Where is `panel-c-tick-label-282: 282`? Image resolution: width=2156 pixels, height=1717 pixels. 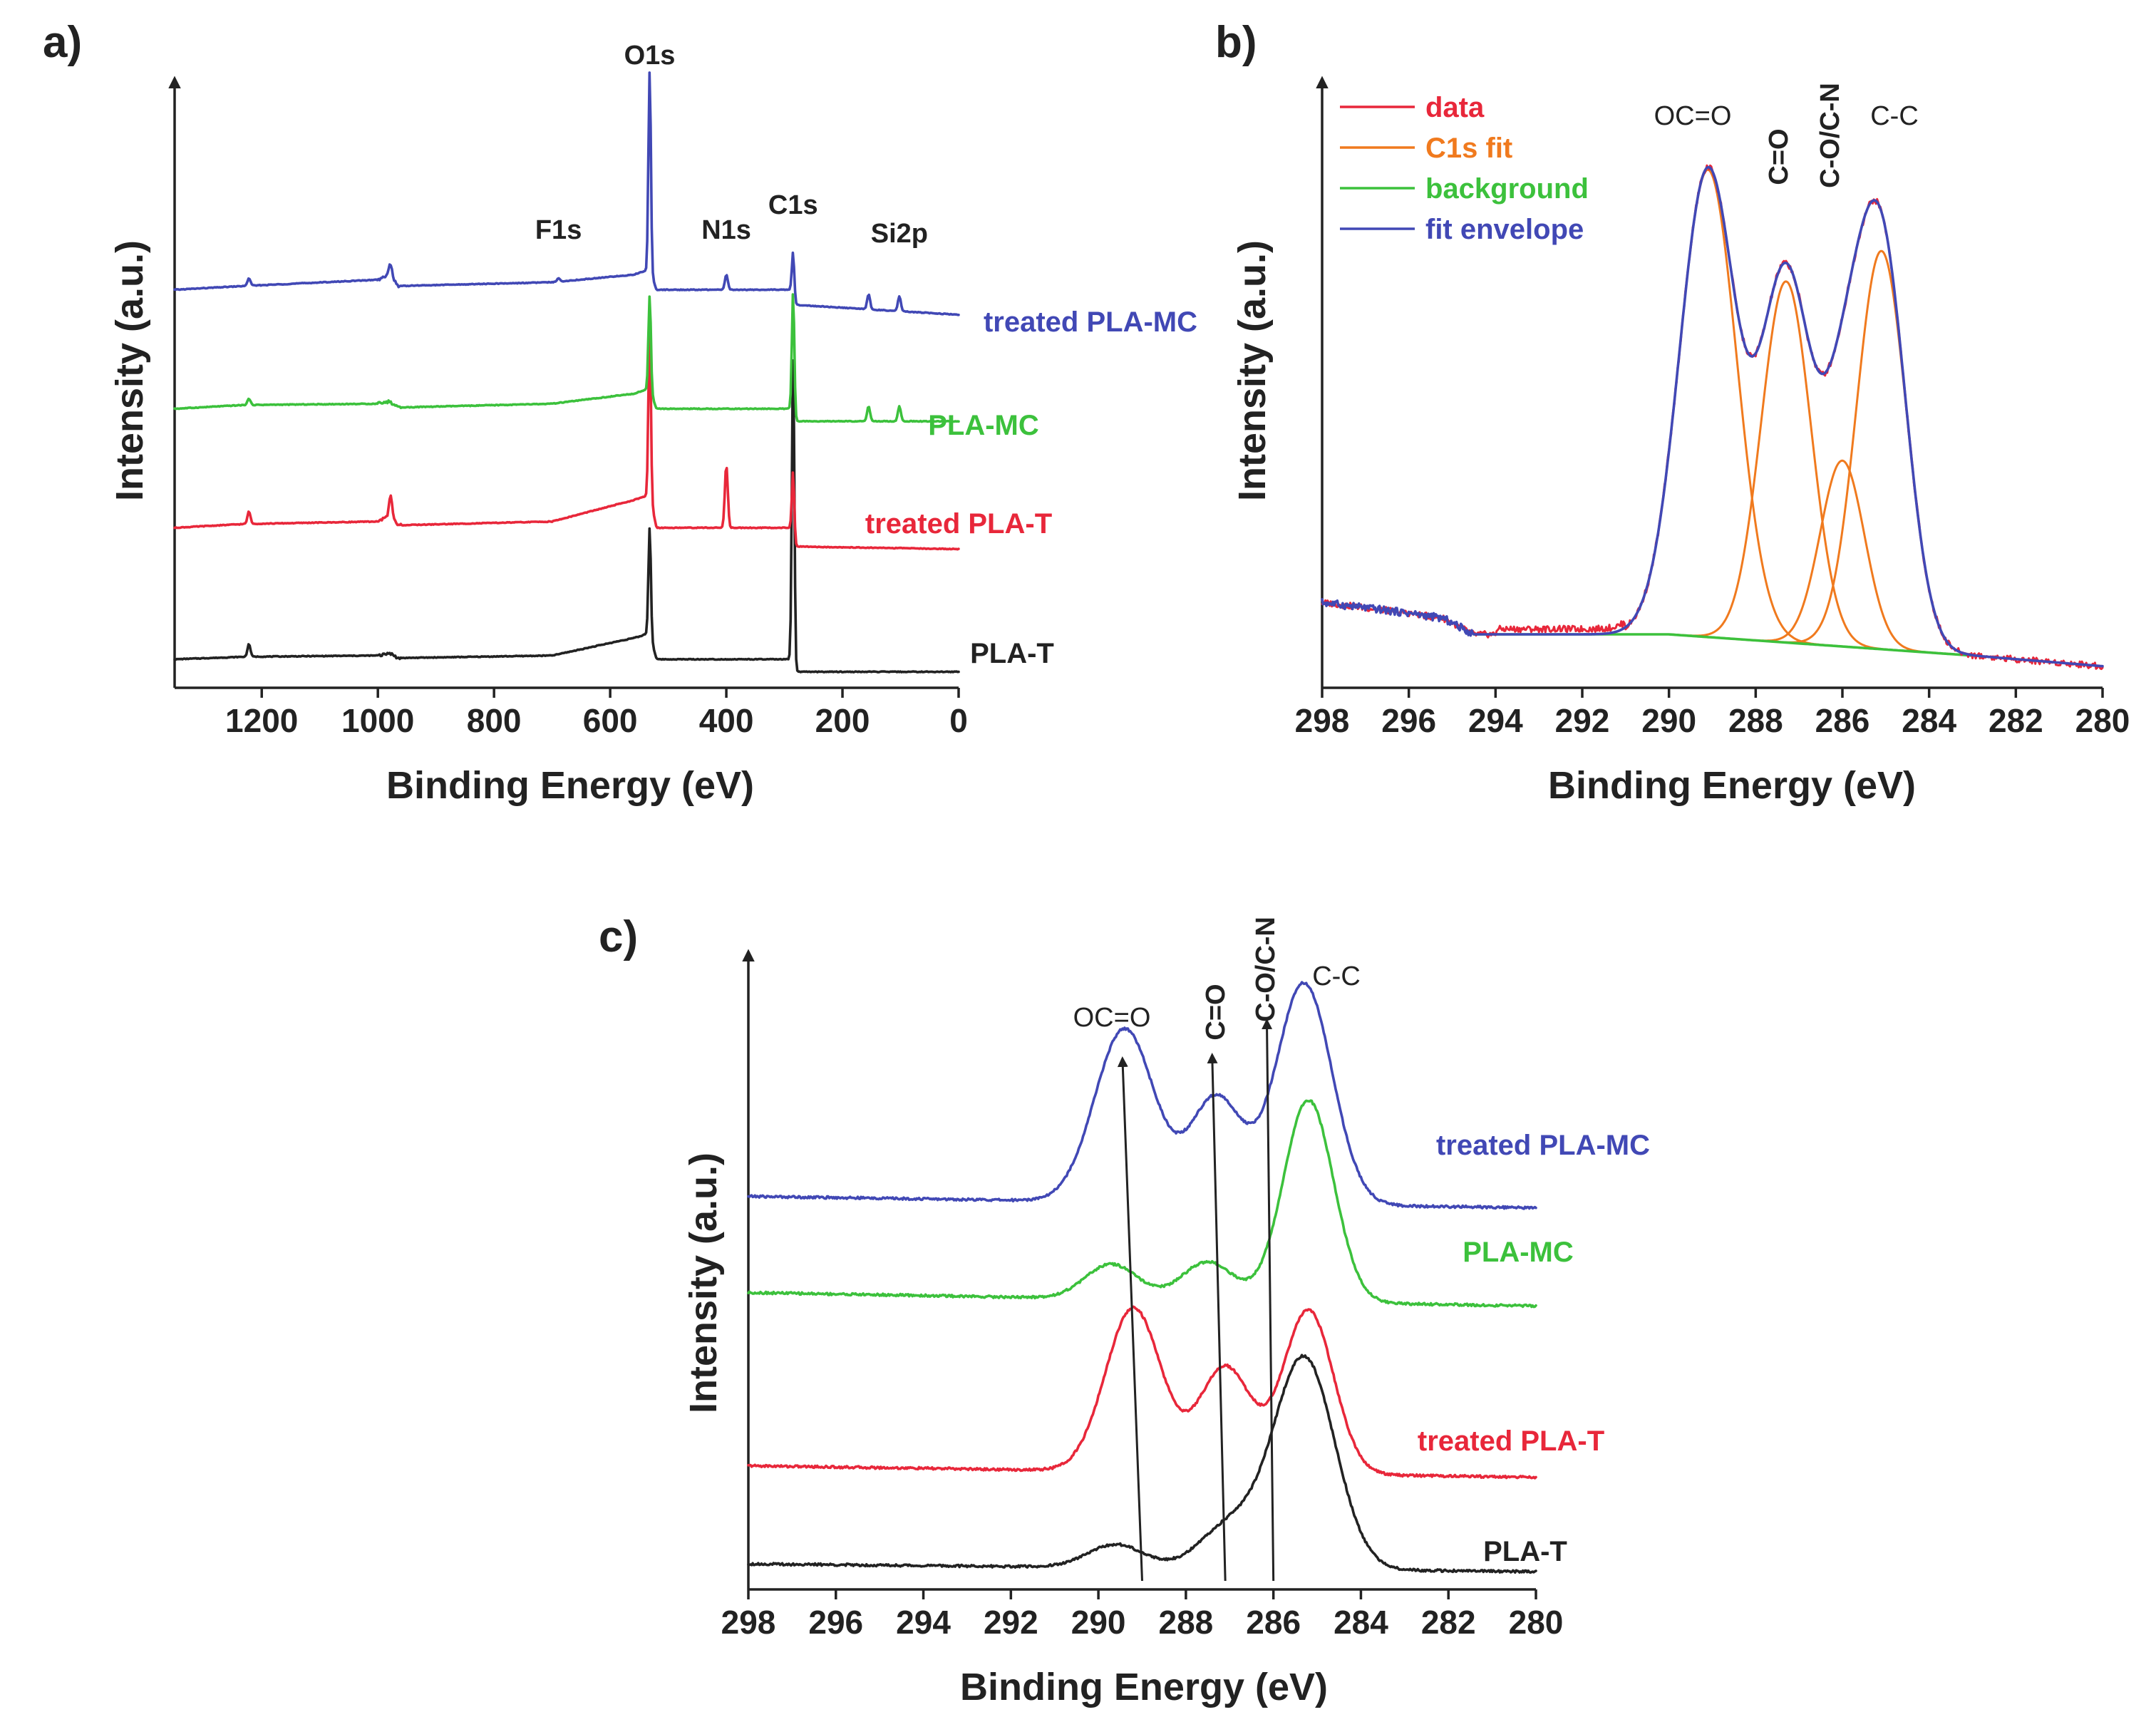
panel-c-tick-label-282: 282 is located at coordinates (1448, 1622).